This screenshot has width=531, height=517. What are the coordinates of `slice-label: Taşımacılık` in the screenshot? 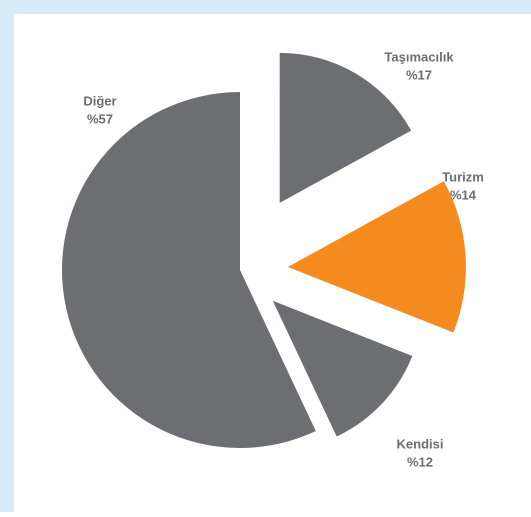 It's located at (419, 56).